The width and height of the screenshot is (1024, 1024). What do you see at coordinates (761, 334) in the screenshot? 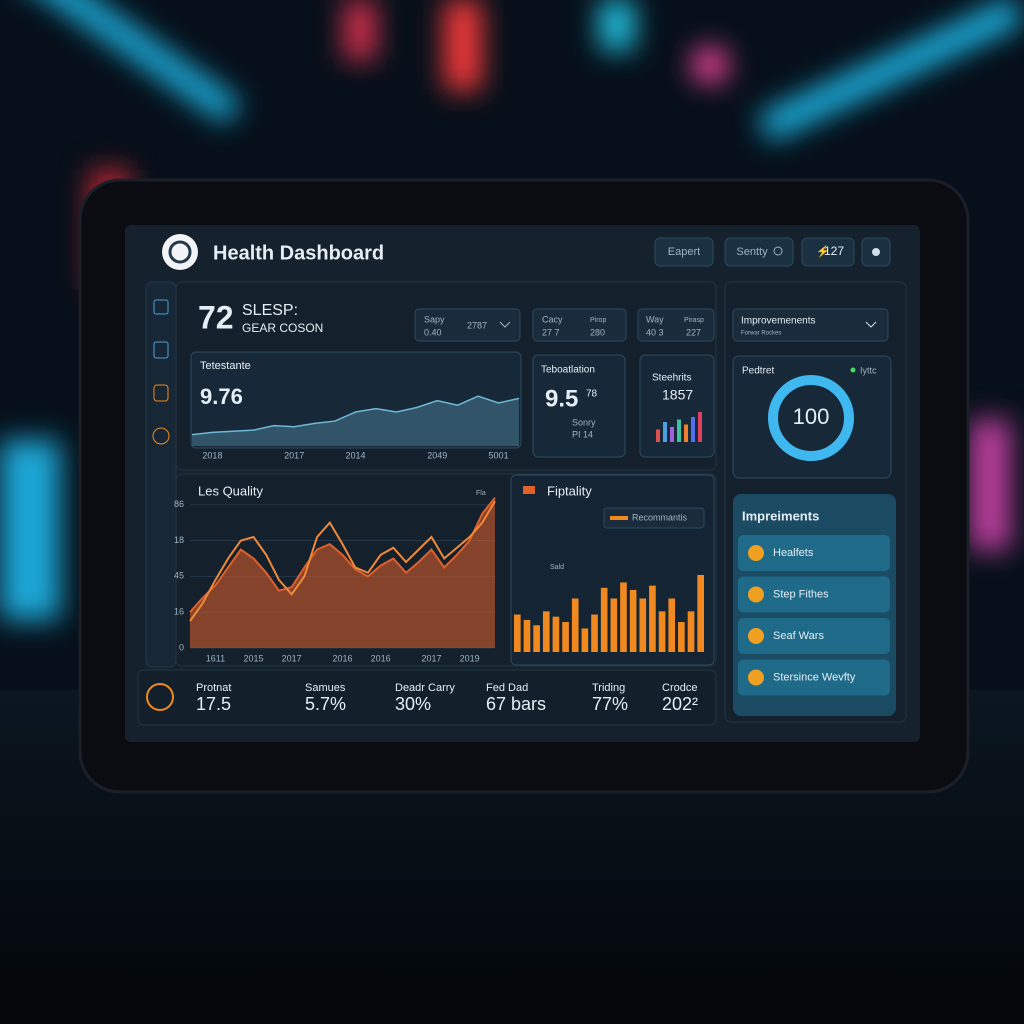
I see `dropdown-sub: Forwar Rockes` at bounding box center [761, 334].